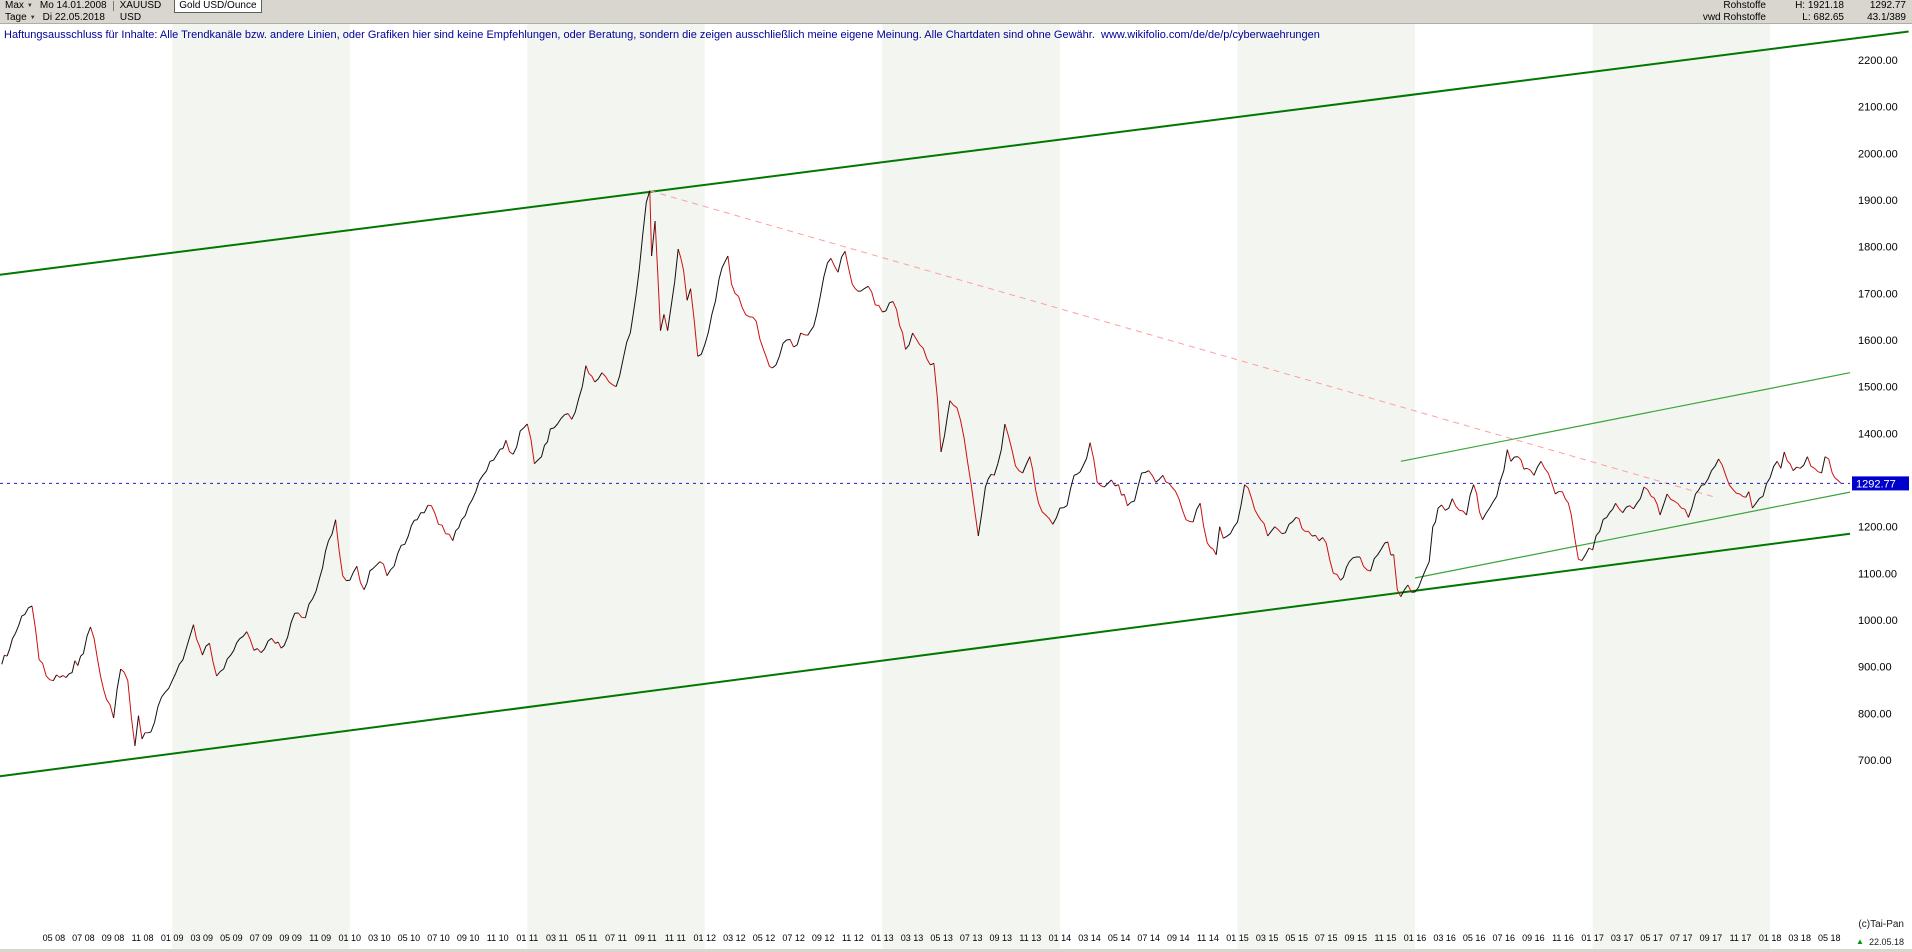  I want to click on up-triangle-icon: ▲, so click(1860, 941).